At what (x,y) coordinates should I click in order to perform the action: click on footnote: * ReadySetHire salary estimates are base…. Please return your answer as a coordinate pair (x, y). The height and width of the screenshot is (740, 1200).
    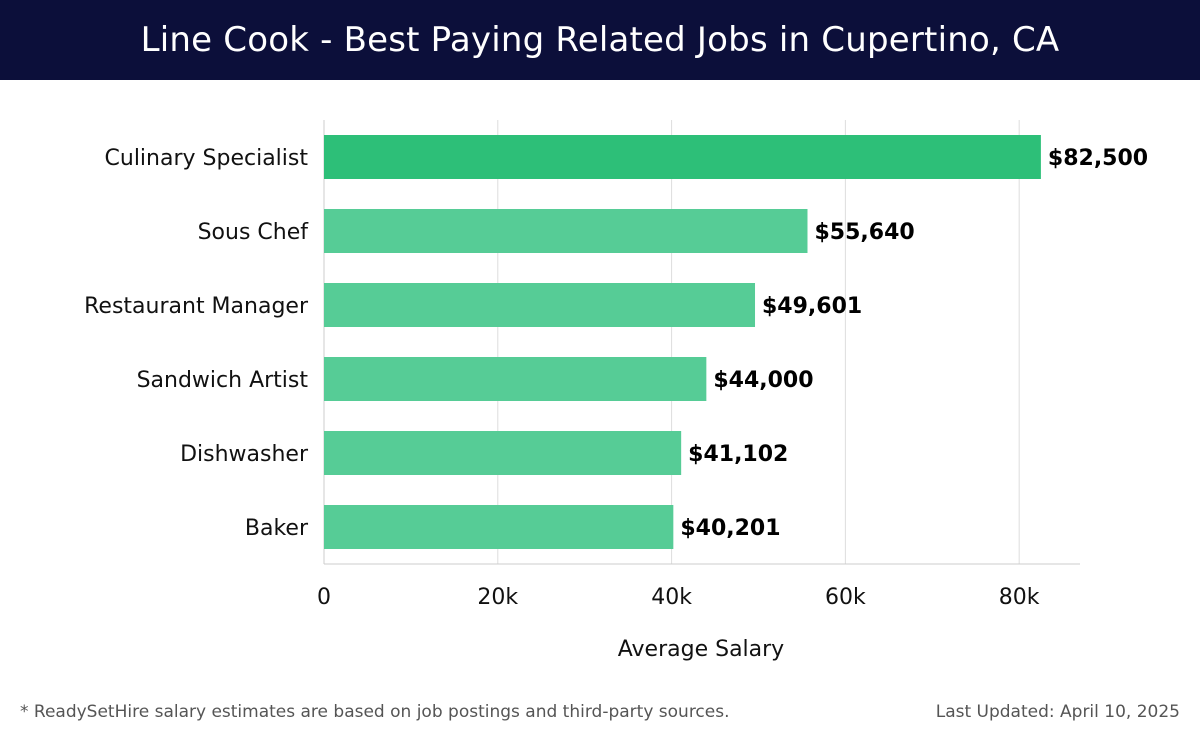
    Looking at the image, I should click on (375, 712).